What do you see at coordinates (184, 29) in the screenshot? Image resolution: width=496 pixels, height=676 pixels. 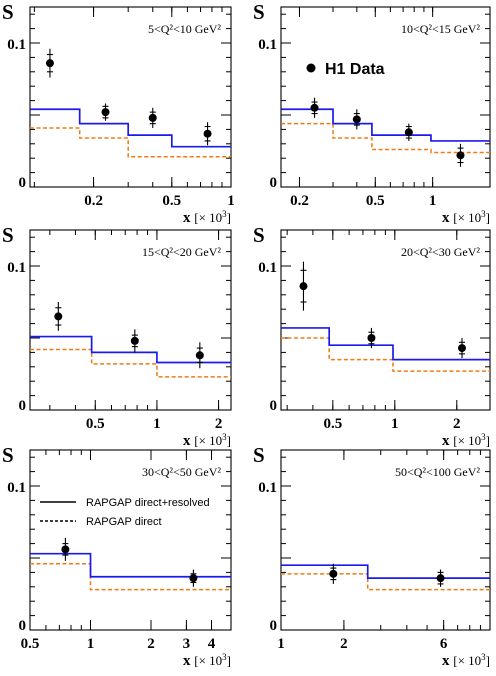 I see `q2-range-label: 5<Q²<10 GeV²` at bounding box center [184, 29].